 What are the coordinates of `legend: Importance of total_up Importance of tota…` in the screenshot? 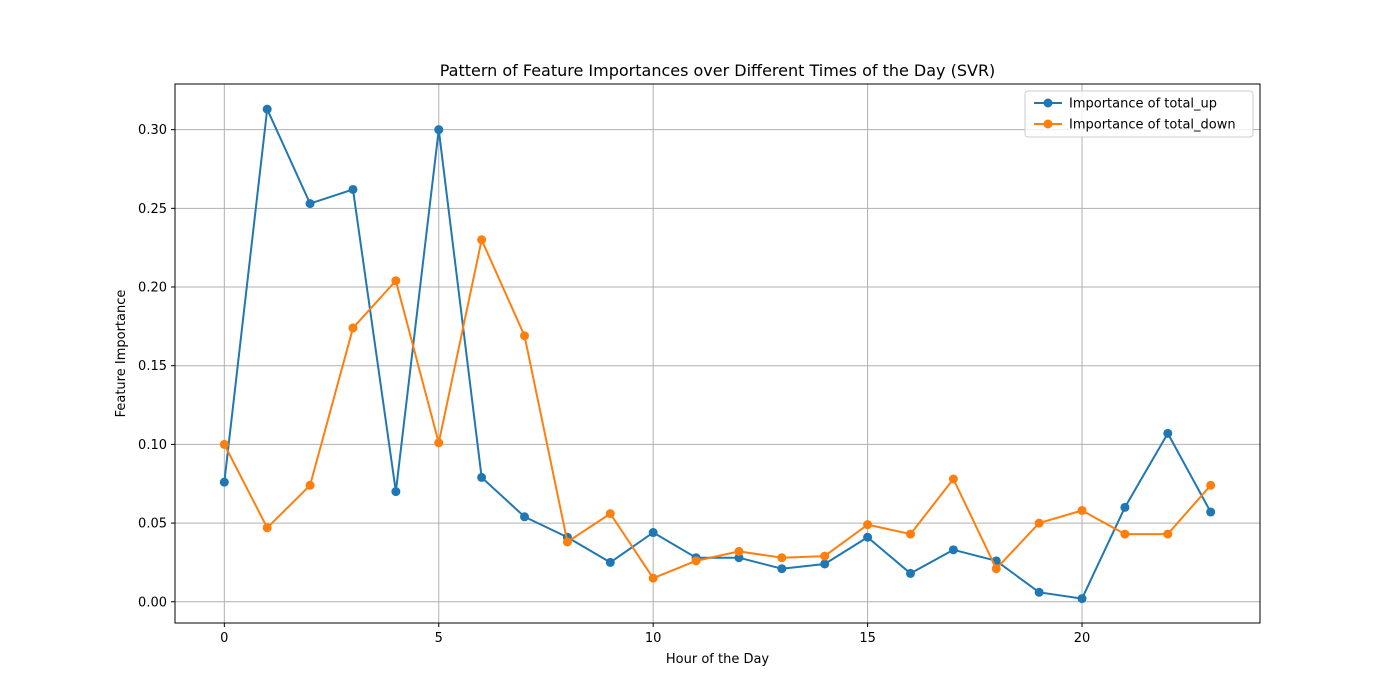 It's located at (1139, 114).